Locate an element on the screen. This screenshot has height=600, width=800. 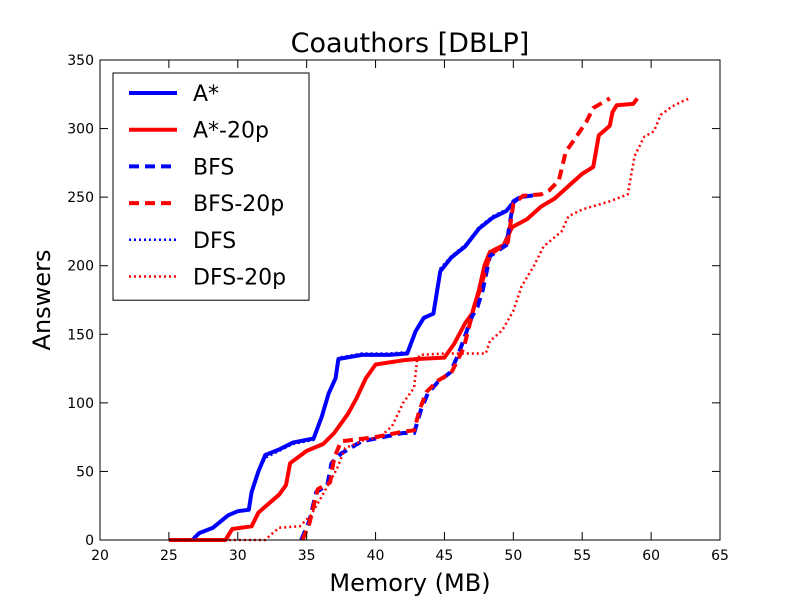
y-tick-label: 350 is located at coordinates (80, 61).